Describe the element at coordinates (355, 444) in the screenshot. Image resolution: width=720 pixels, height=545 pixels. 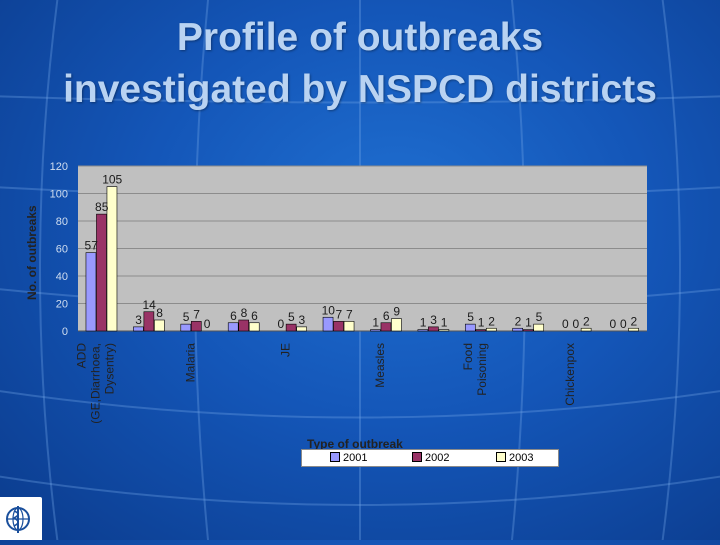
I see `x-axis-title: Type of outbreak` at that location.